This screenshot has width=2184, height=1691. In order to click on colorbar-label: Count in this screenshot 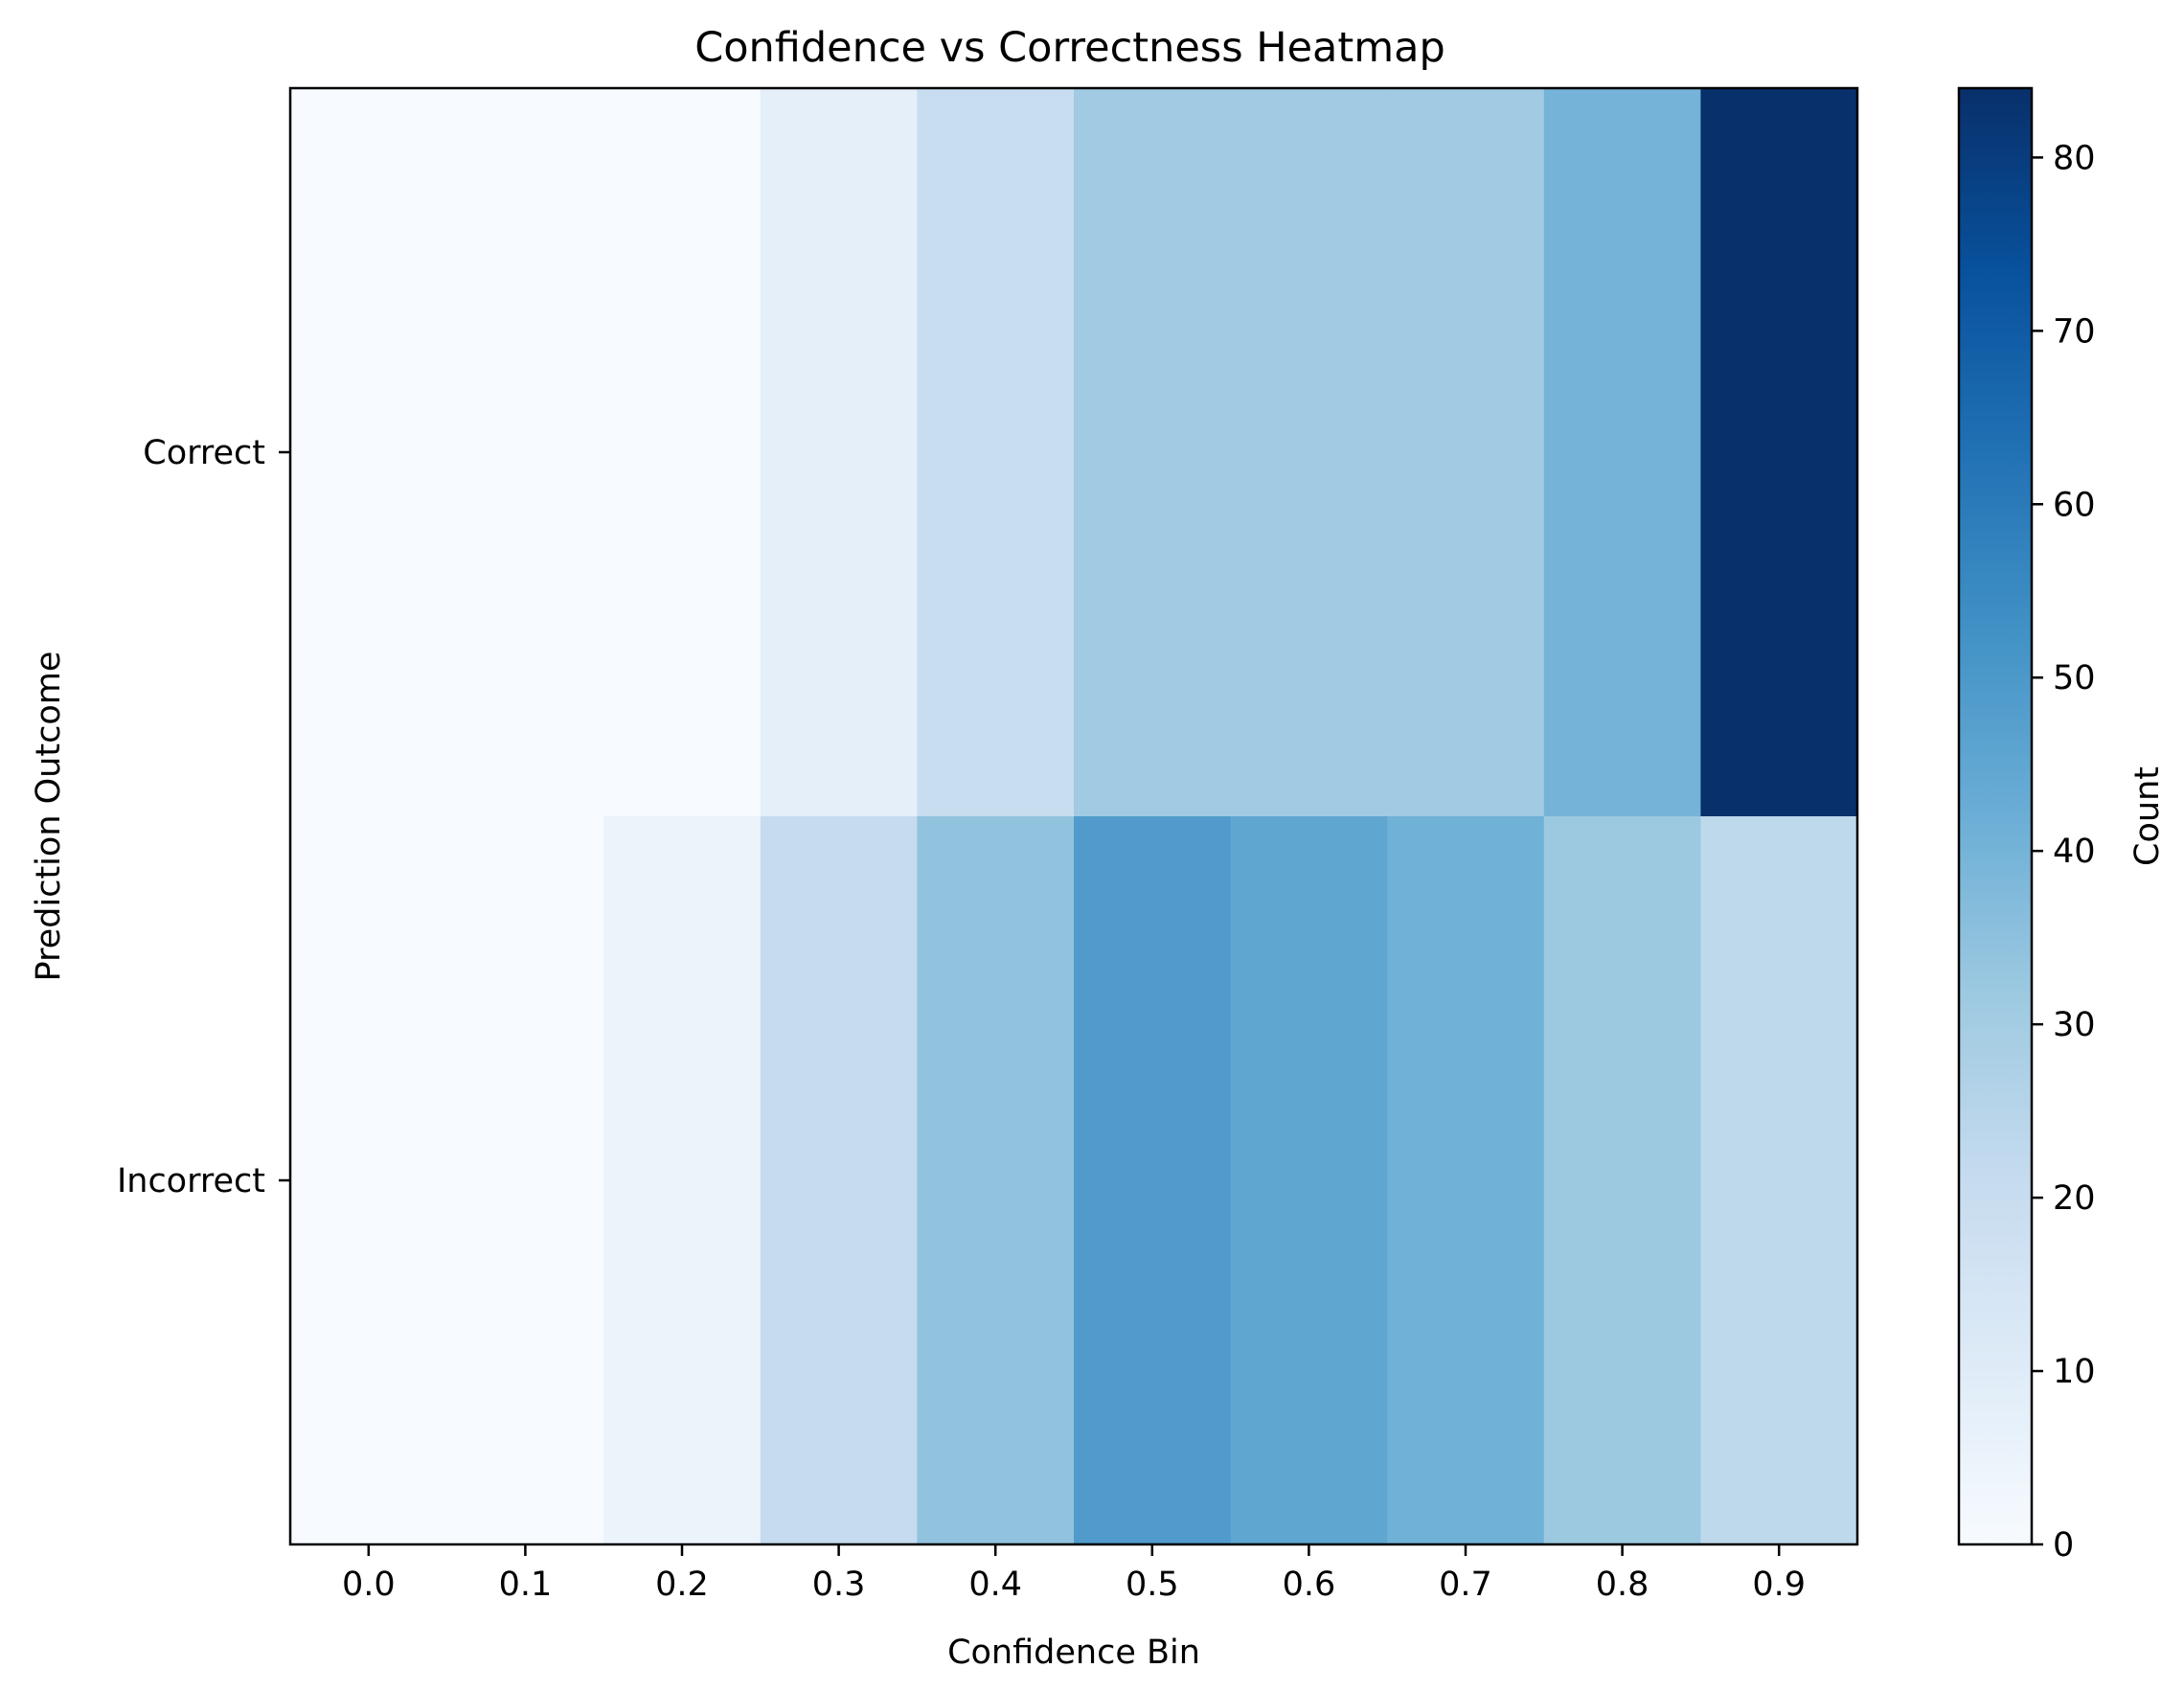, I will do `click(2147, 816)`.